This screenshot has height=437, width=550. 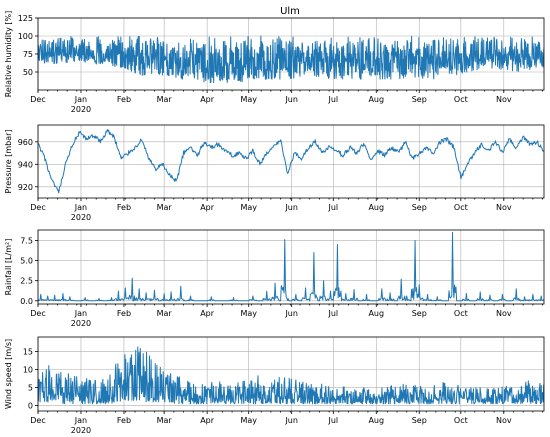 What do you see at coordinates (26, 281) in the screenshot?
I see `y-tick-label: 2.5` at bounding box center [26, 281].